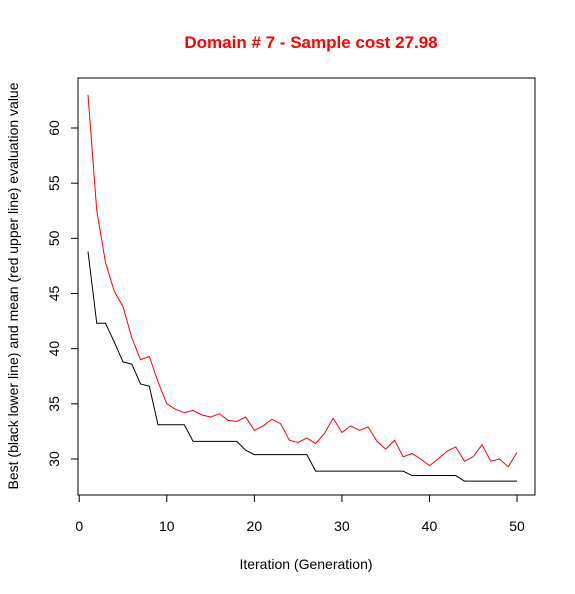 The width and height of the screenshot is (575, 594). What do you see at coordinates (54, 238) in the screenshot?
I see `y-tick-label: 50` at bounding box center [54, 238].